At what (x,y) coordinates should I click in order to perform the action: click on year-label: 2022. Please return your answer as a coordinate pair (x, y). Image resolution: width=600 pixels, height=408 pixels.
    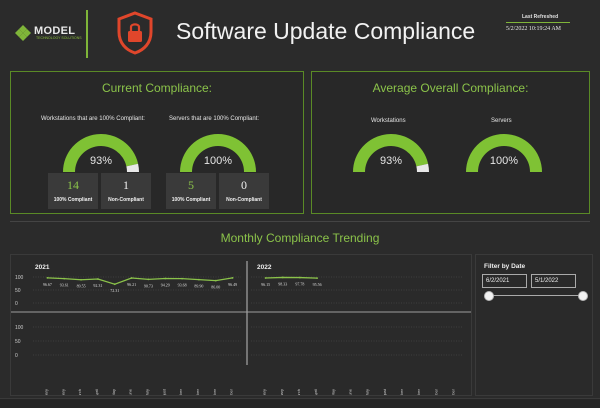
    Looking at the image, I should click on (264, 267).